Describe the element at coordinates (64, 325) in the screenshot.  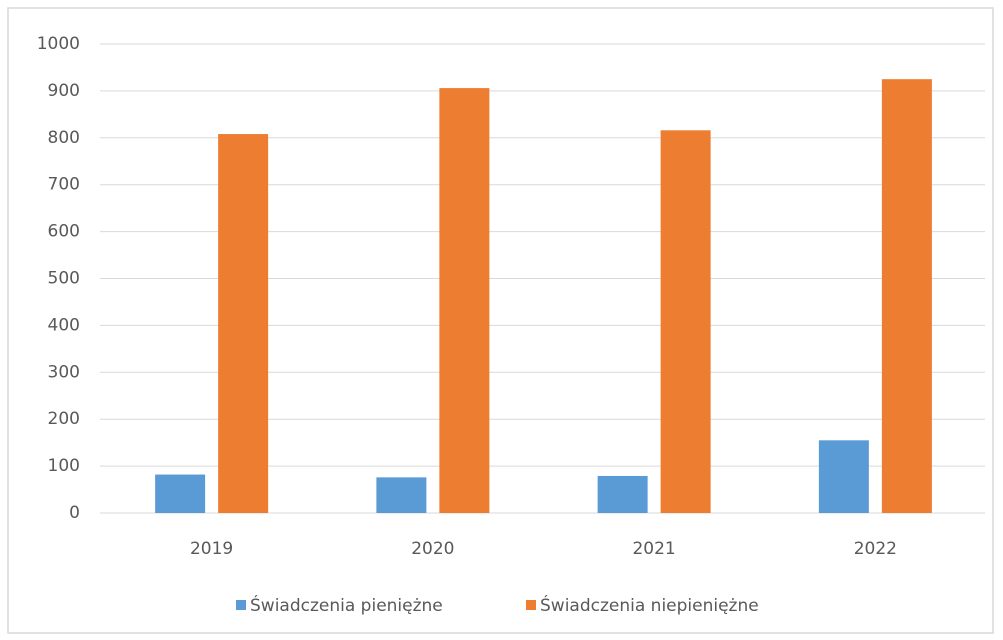
I see `y-tick-label: 400` at that location.